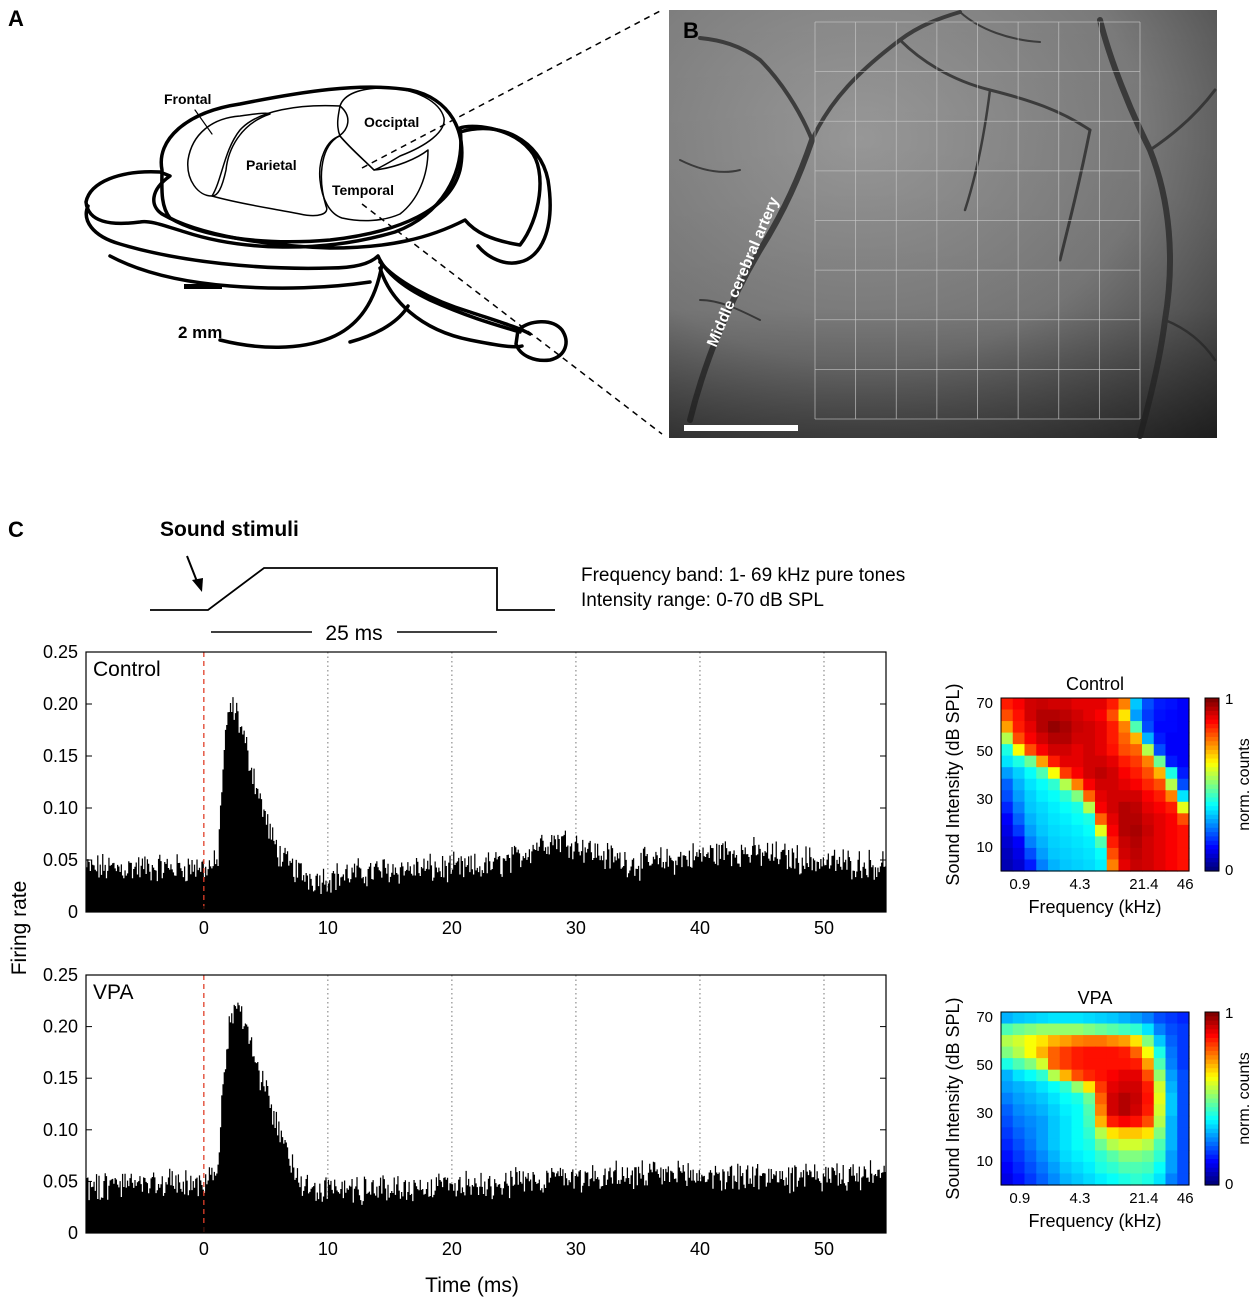 This screenshot has width=1249, height=1300. Describe the element at coordinates (576, 928) in the screenshot. I see `x-tick-label: 30` at that location.